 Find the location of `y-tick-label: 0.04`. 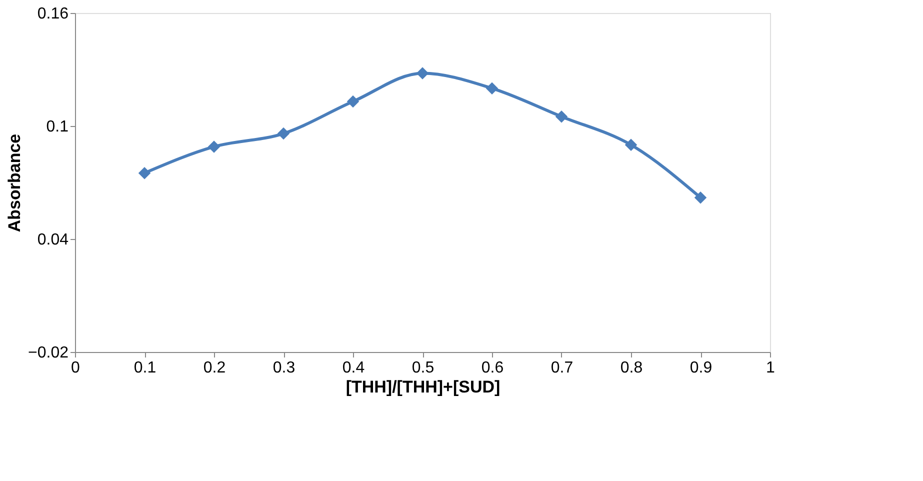

y-tick-label: 0.04 is located at coordinates (53, 240).